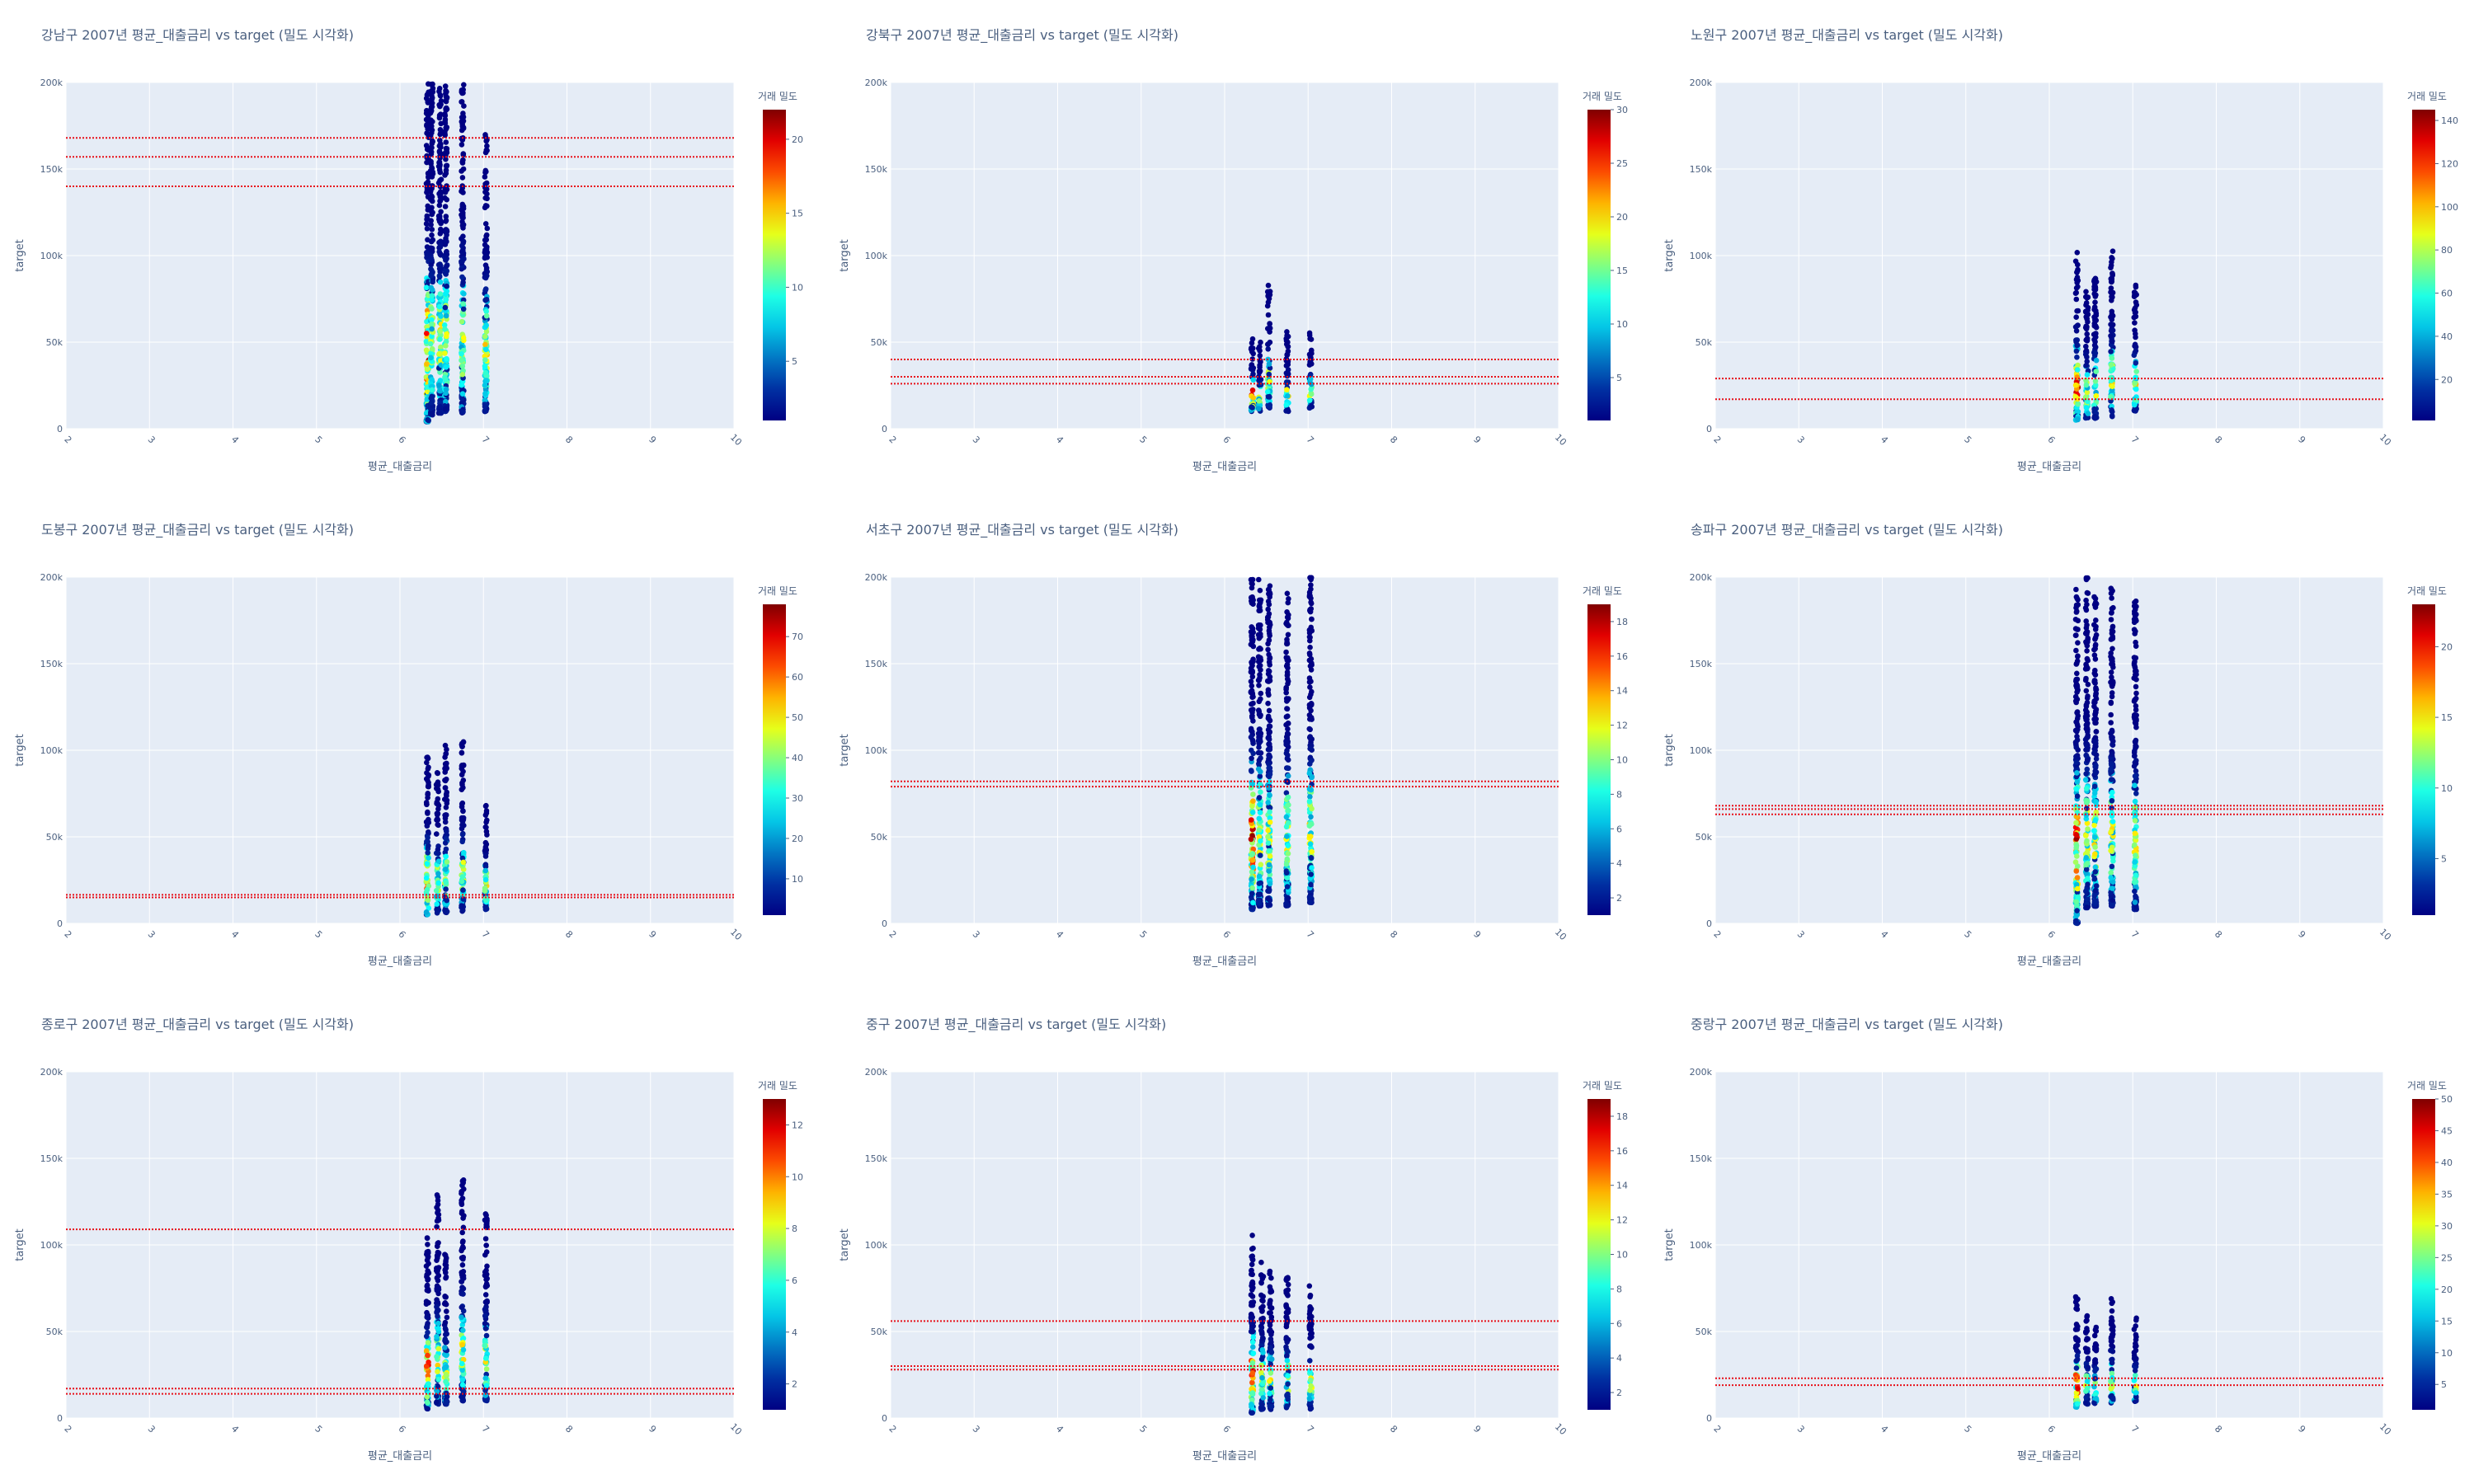 The image size is (2474, 1484). I want to click on colorbar-tick-label: 12, so click(797, 1125).